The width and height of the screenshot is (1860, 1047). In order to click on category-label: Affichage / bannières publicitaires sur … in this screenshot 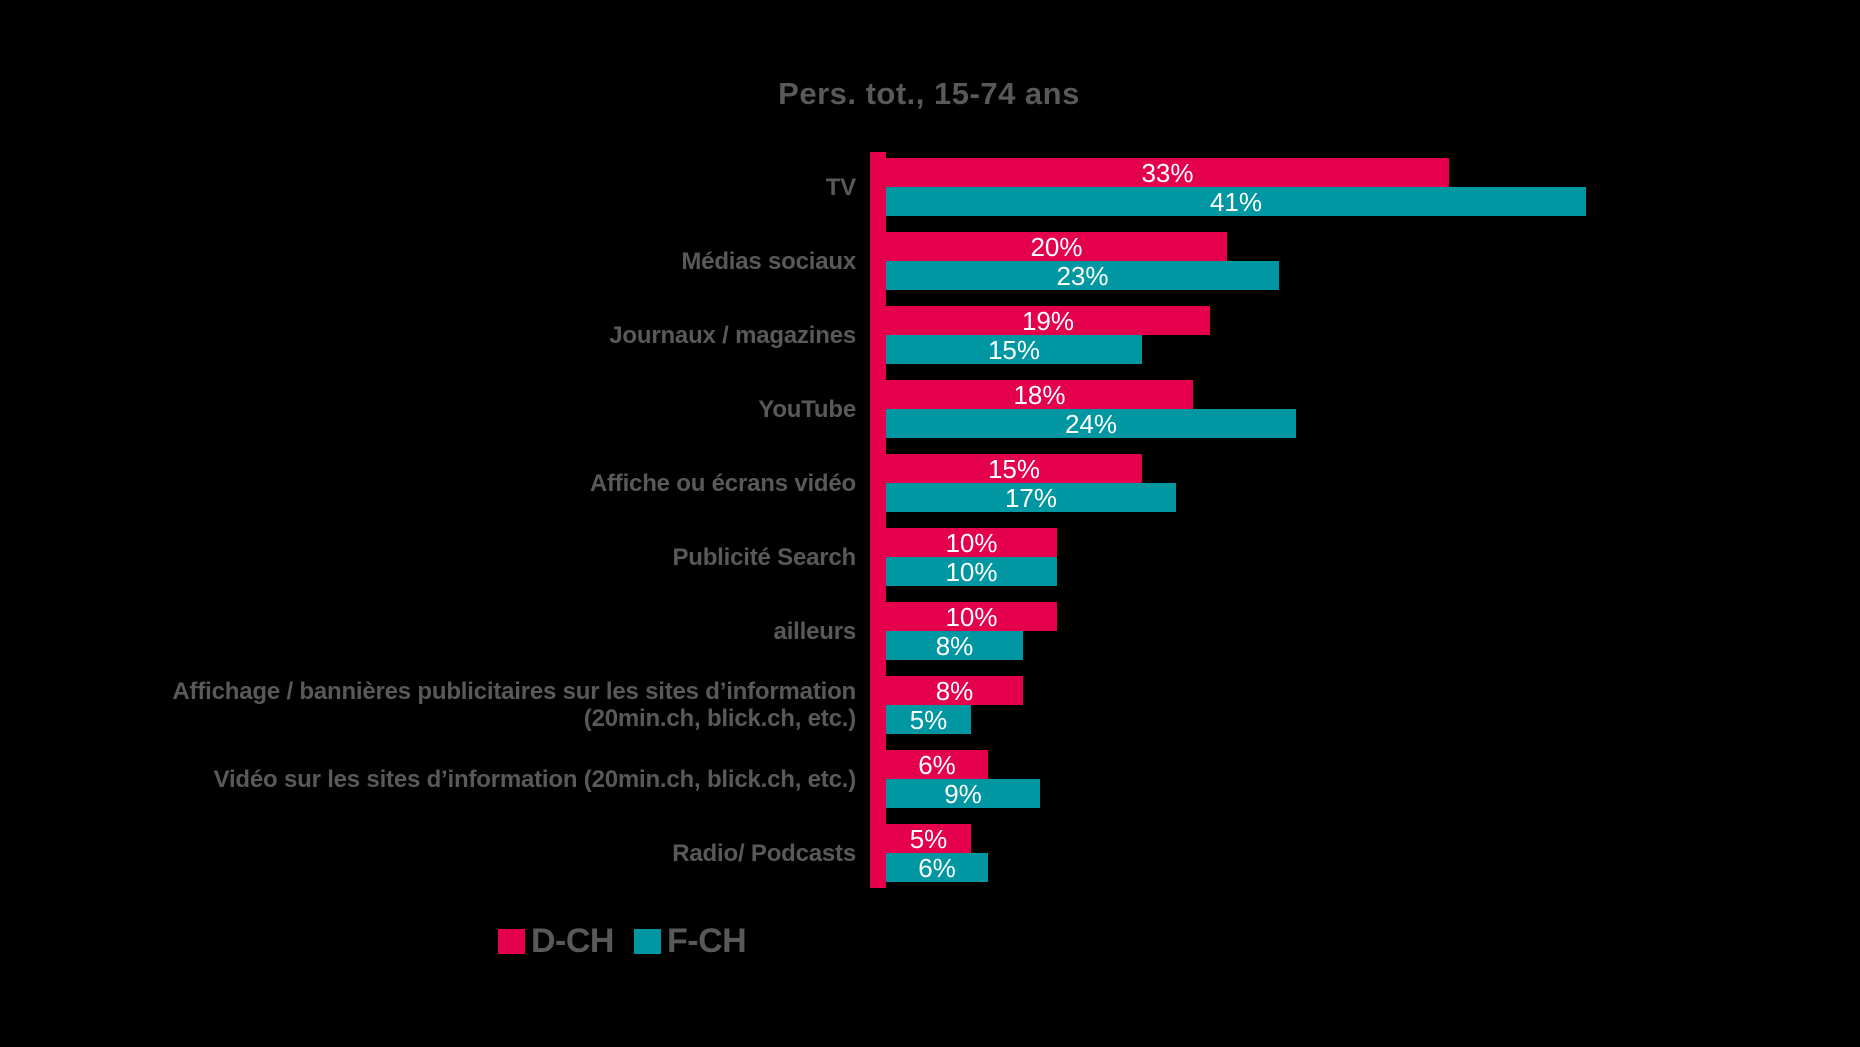, I will do `click(514, 705)`.